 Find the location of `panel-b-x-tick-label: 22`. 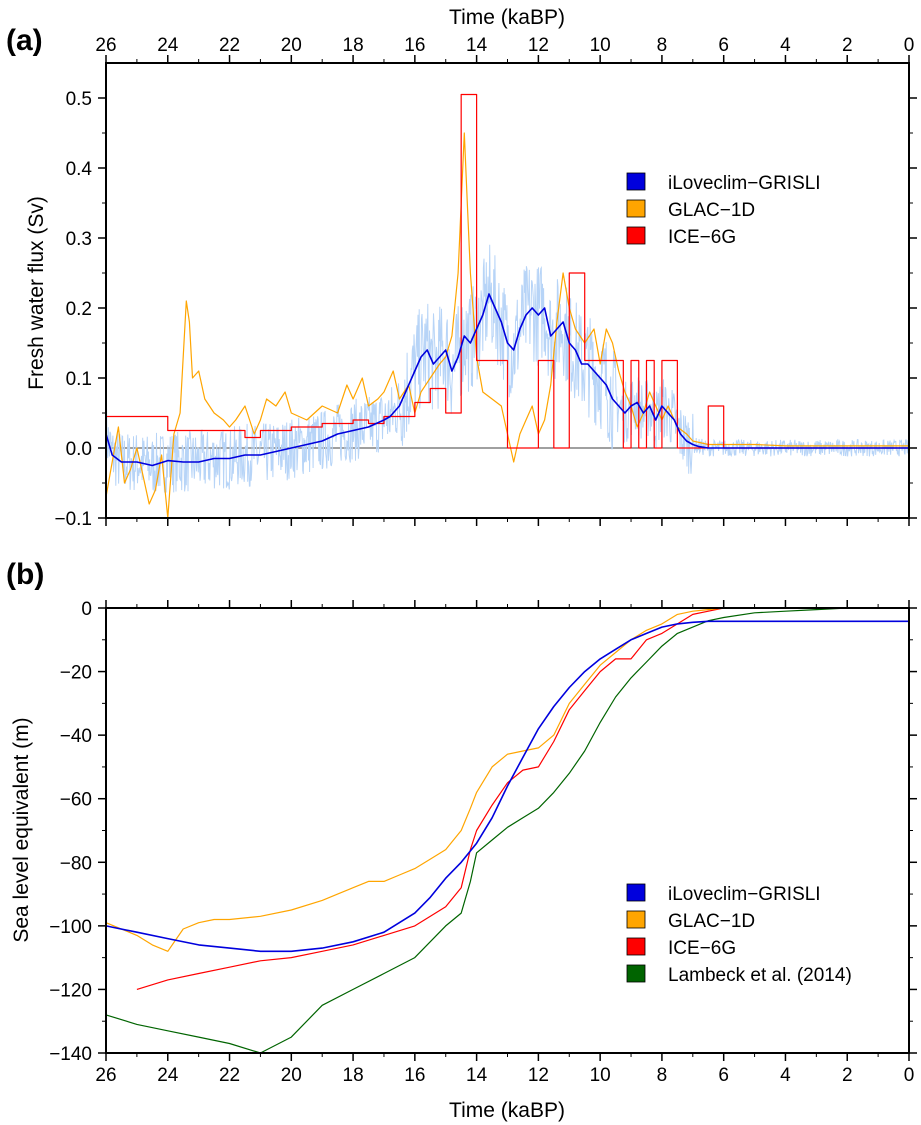

panel-b-x-tick-label: 22 is located at coordinates (229, 1075).